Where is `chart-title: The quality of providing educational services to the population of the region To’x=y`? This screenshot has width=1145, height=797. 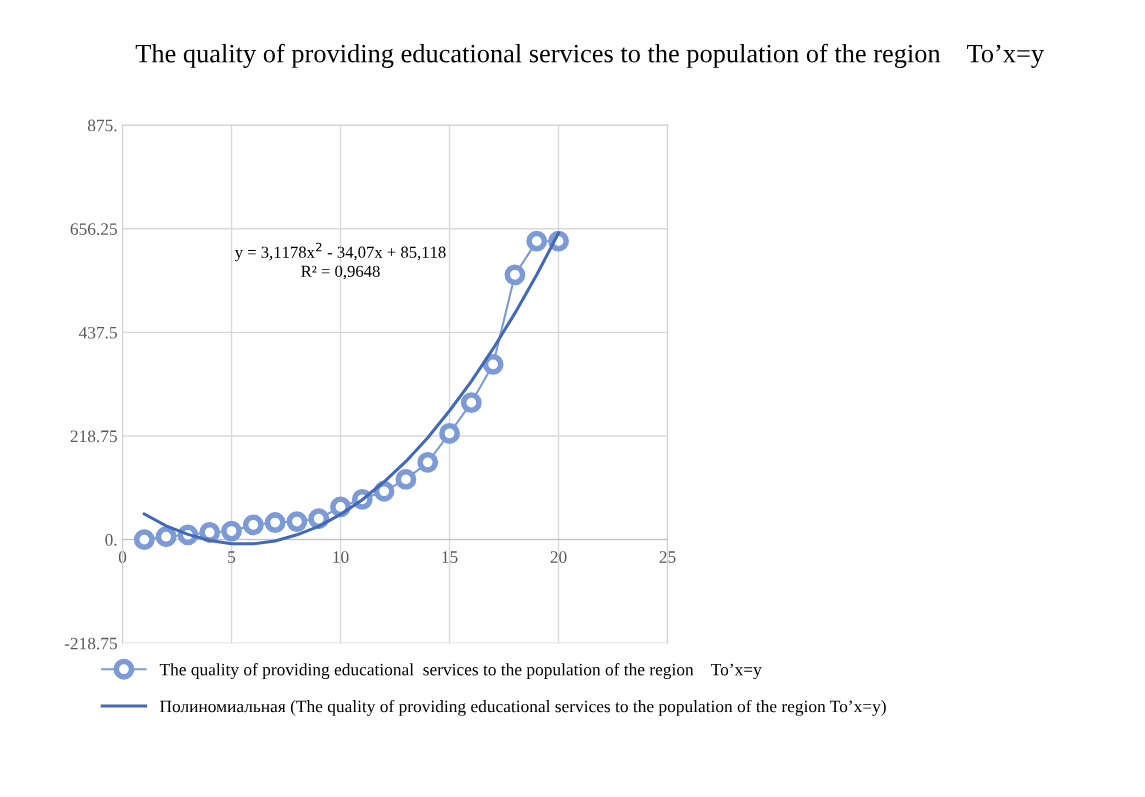 chart-title: The quality of providing educational services to the population of the region To’x=y is located at coordinates (589, 55).